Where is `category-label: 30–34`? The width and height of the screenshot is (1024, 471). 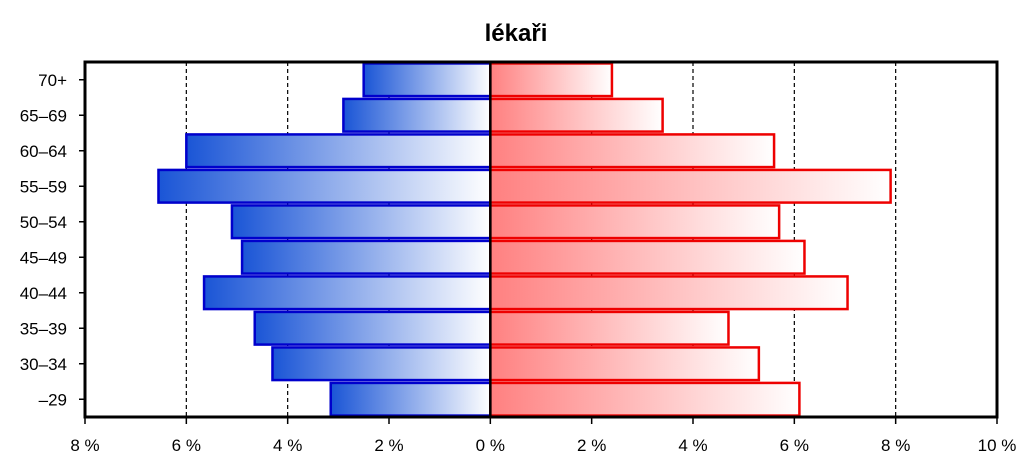 category-label: 30–34 is located at coordinates (43, 364).